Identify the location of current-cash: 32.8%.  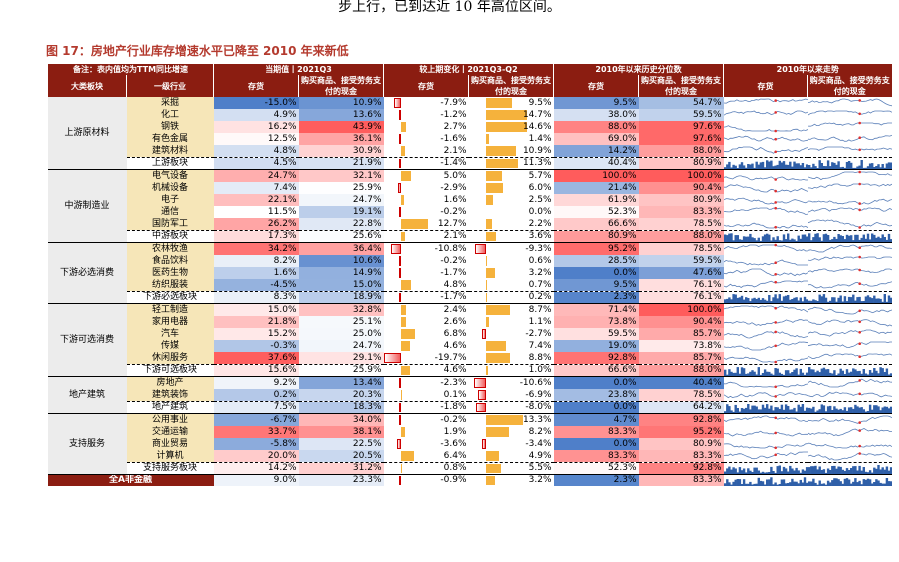
(341, 309).